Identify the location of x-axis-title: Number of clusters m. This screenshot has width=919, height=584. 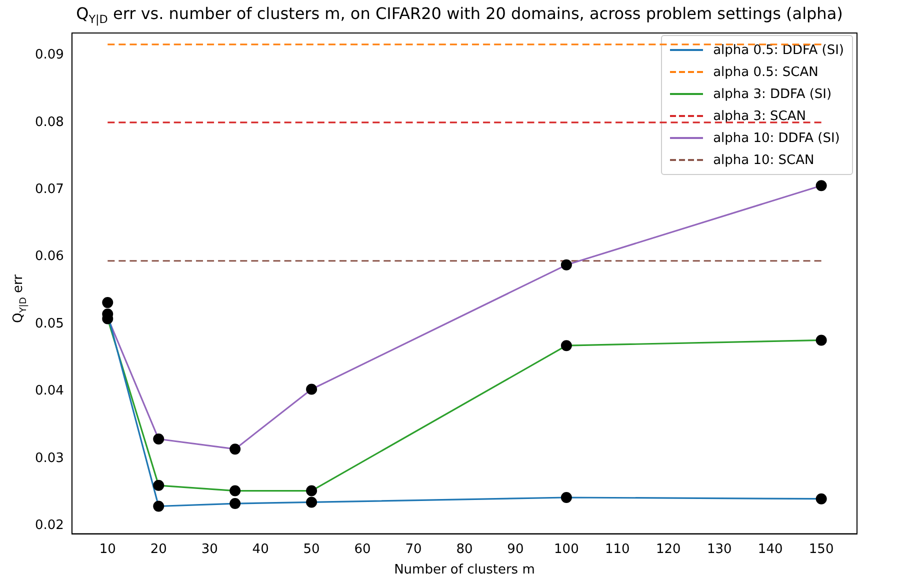
(464, 570).